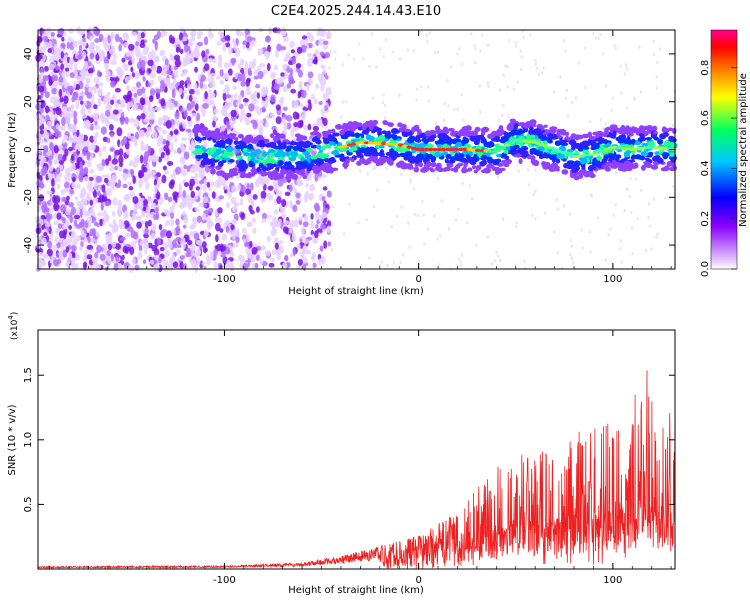  Describe the element at coordinates (12, 150) in the screenshot. I see `spectrogram-y-axis-label: Frequency (Hz)` at that location.